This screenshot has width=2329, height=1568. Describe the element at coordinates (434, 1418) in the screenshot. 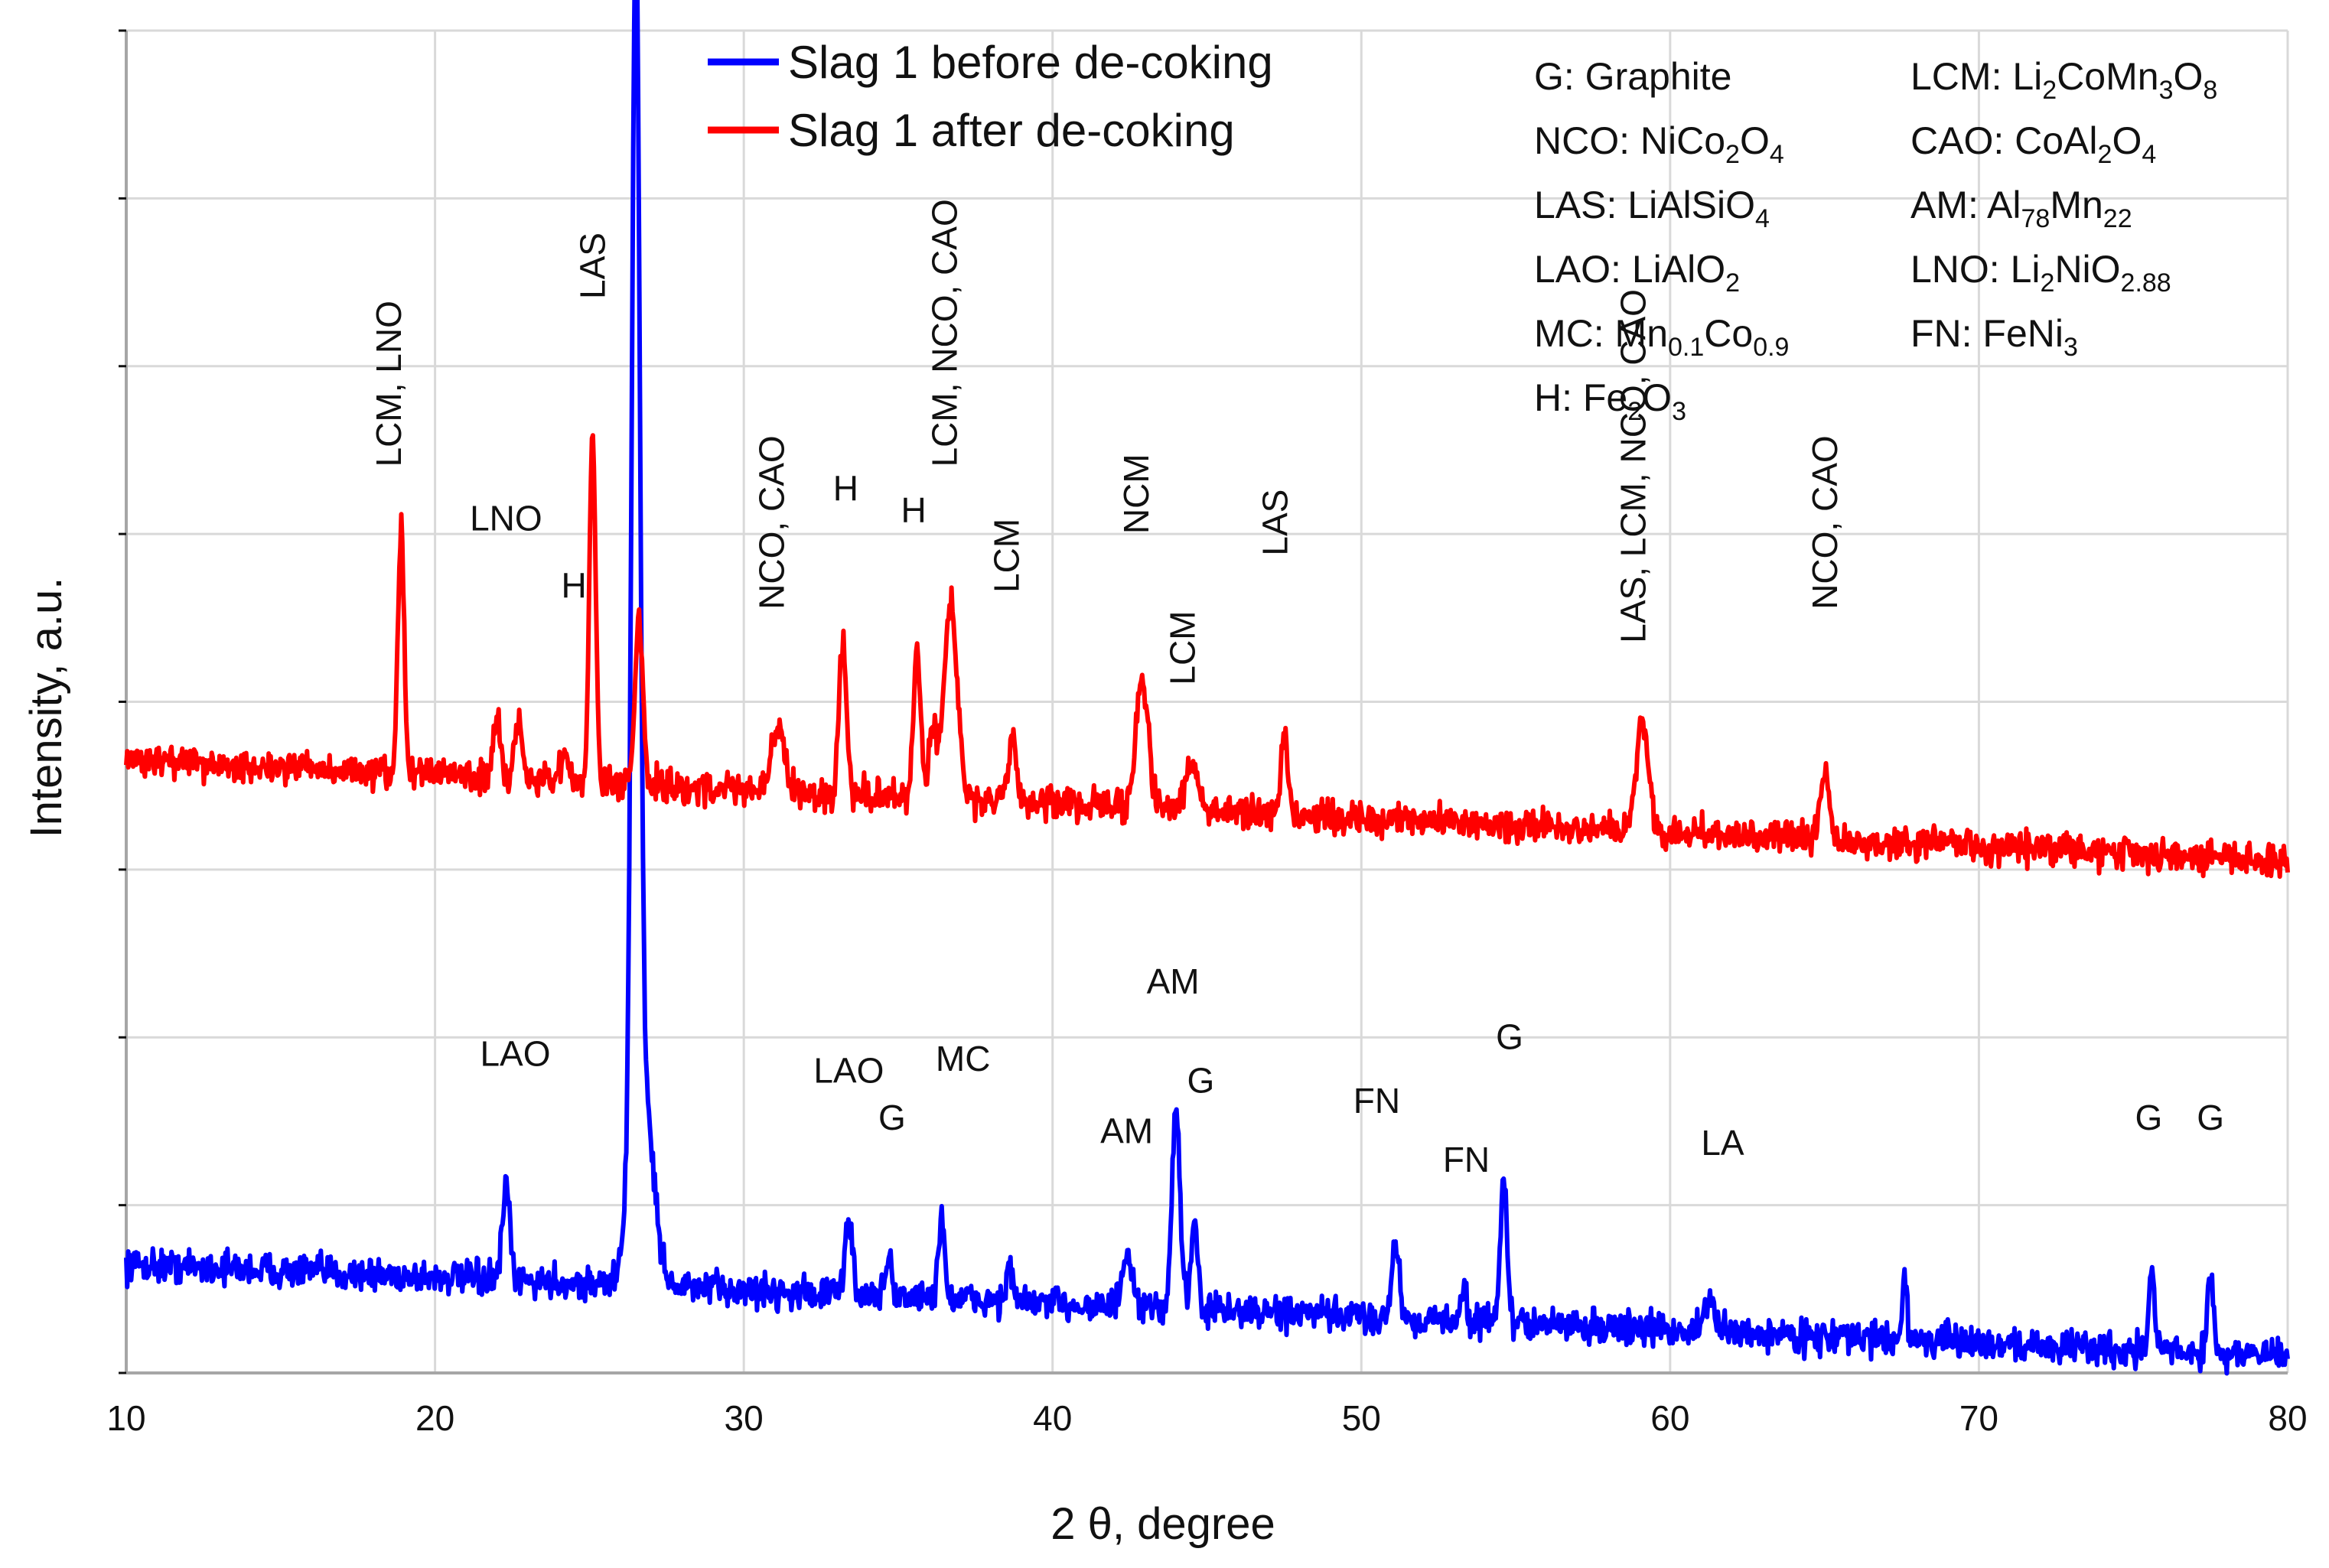

I see `x-tick-label: 20` at that location.